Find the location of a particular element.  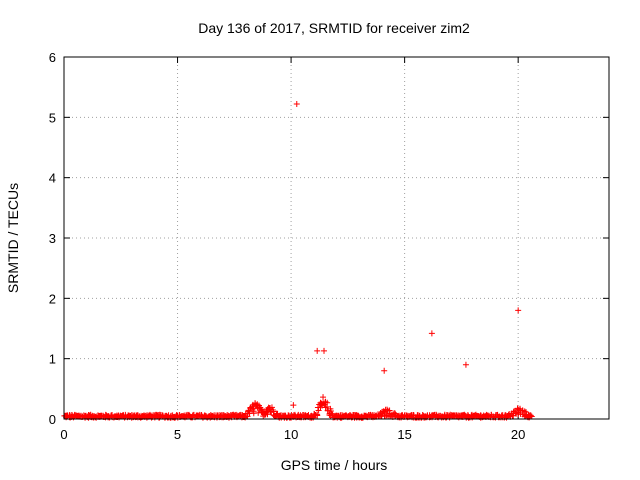

x-tick-label: 15 is located at coordinates (404, 434).